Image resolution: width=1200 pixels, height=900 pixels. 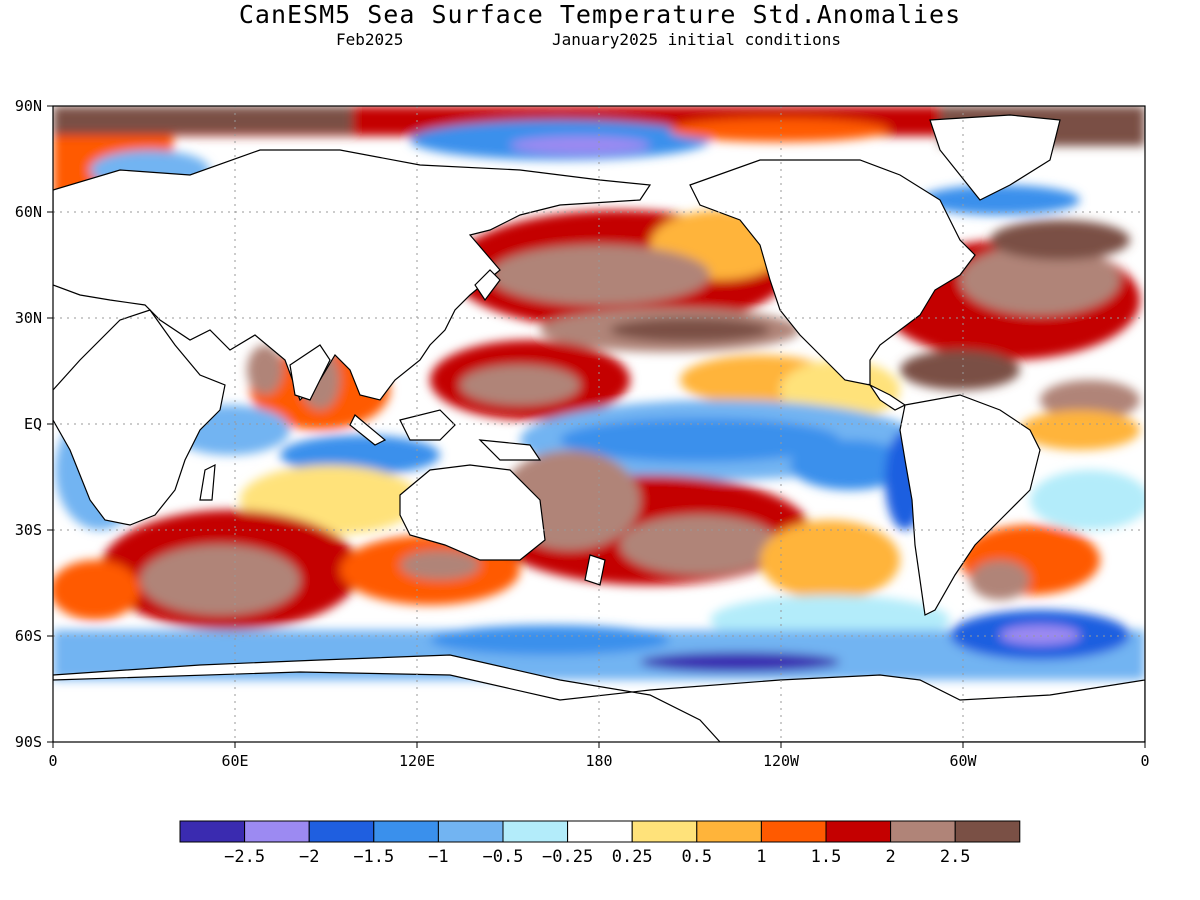 What do you see at coordinates (310, 372) in the screenshot?
I see `india-land` at bounding box center [310, 372].